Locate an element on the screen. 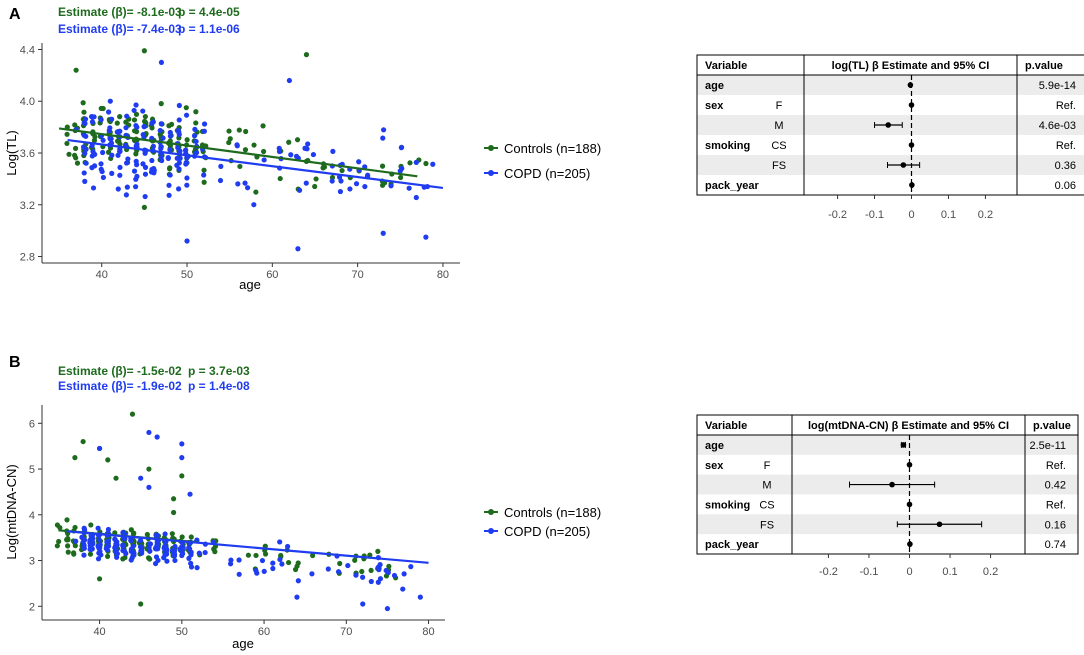  table-variable: smoking is located at coordinates (727, 505).